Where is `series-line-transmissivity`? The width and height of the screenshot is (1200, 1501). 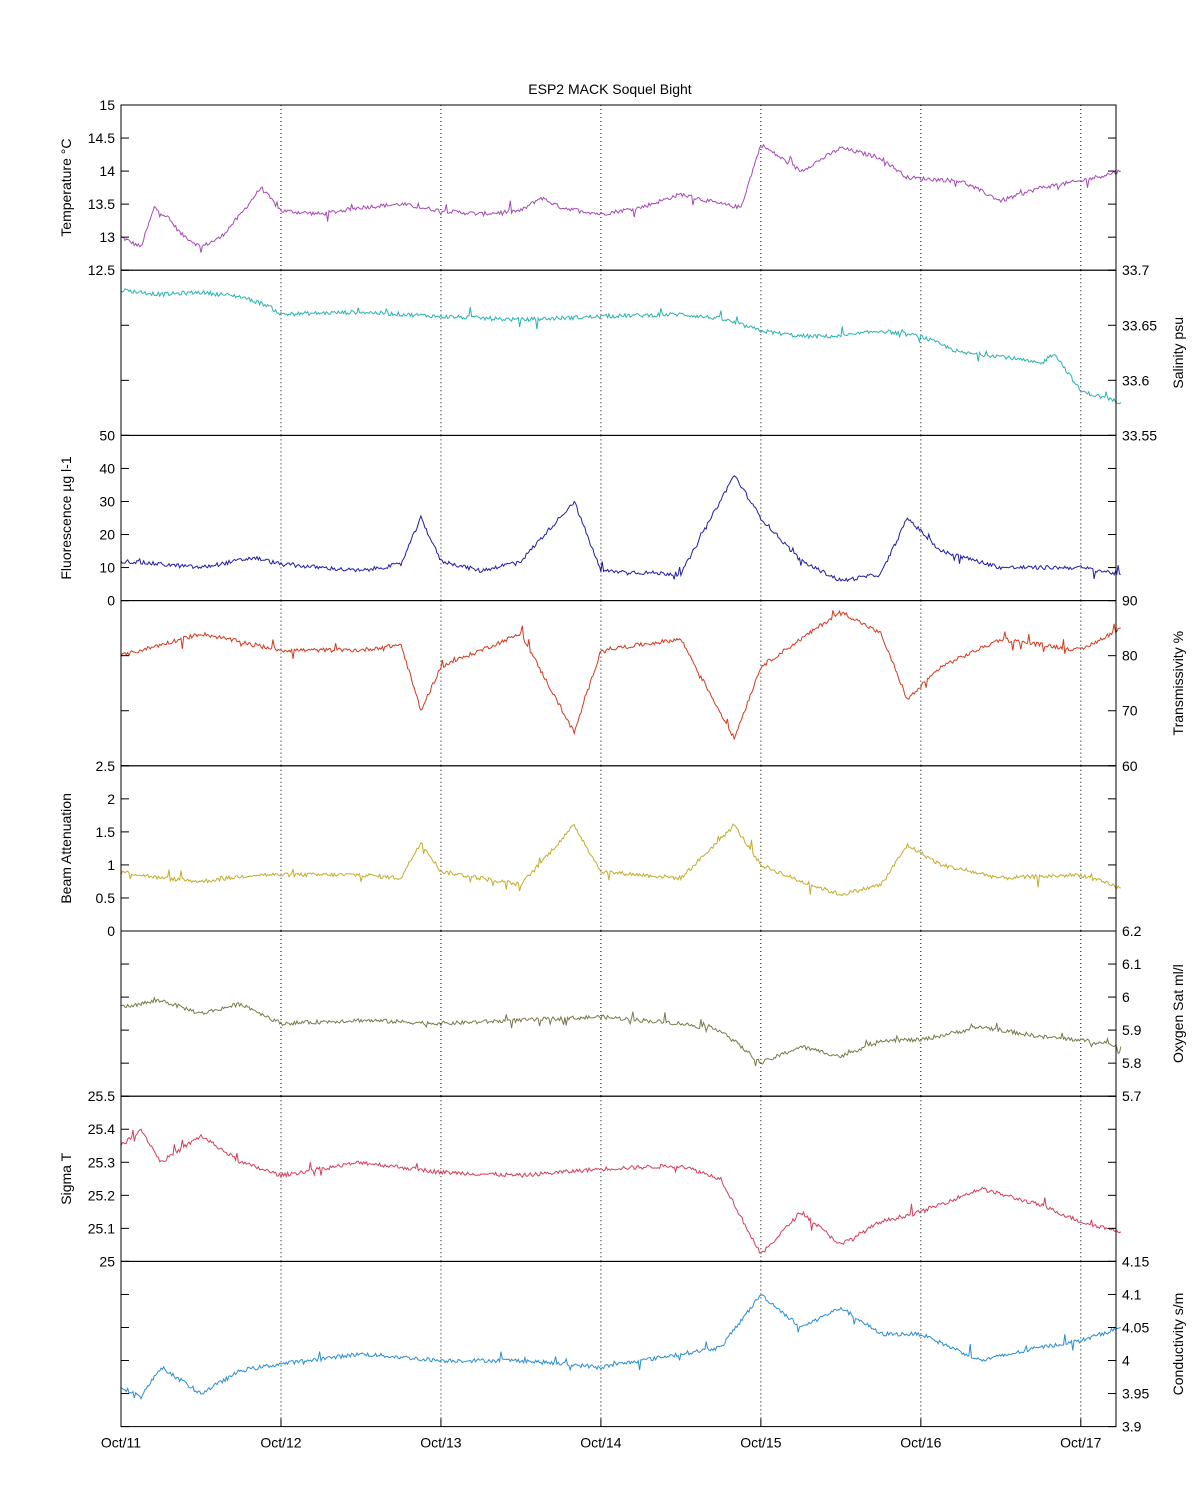
series-line-transmissivity is located at coordinates (620, 675).